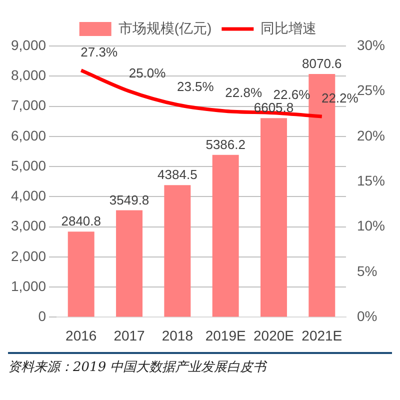 This screenshot has height=400, width=400. What do you see at coordinates (28, 44) in the screenshot?
I see `y-tick-label: 9,000` at bounding box center [28, 44].